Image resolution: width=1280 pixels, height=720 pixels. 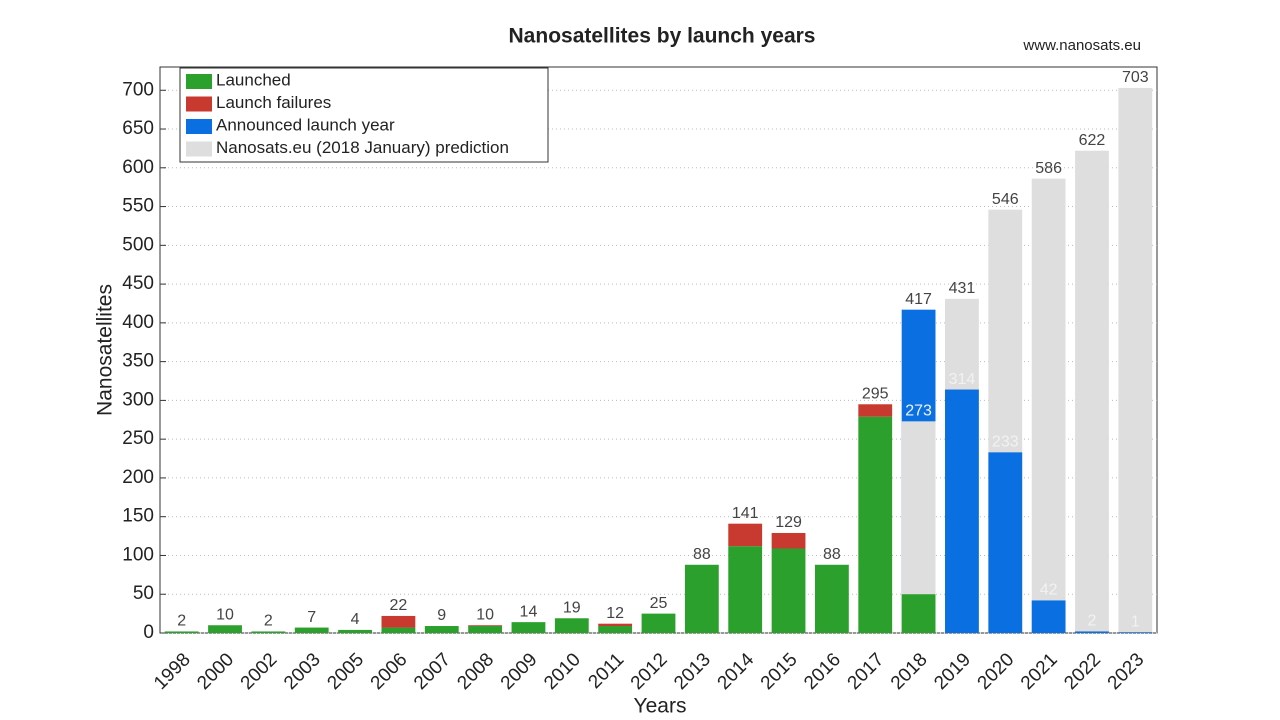 What do you see at coordinates (875, 393) in the screenshot?
I see `data-label: 295` at bounding box center [875, 393].